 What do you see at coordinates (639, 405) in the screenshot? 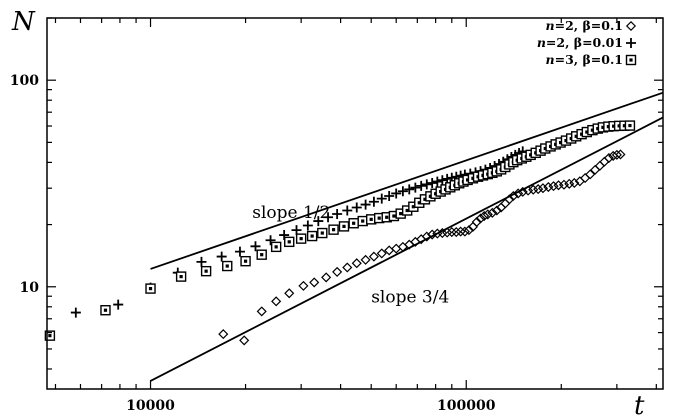
I see `x-axis-title: t` at bounding box center [639, 405].